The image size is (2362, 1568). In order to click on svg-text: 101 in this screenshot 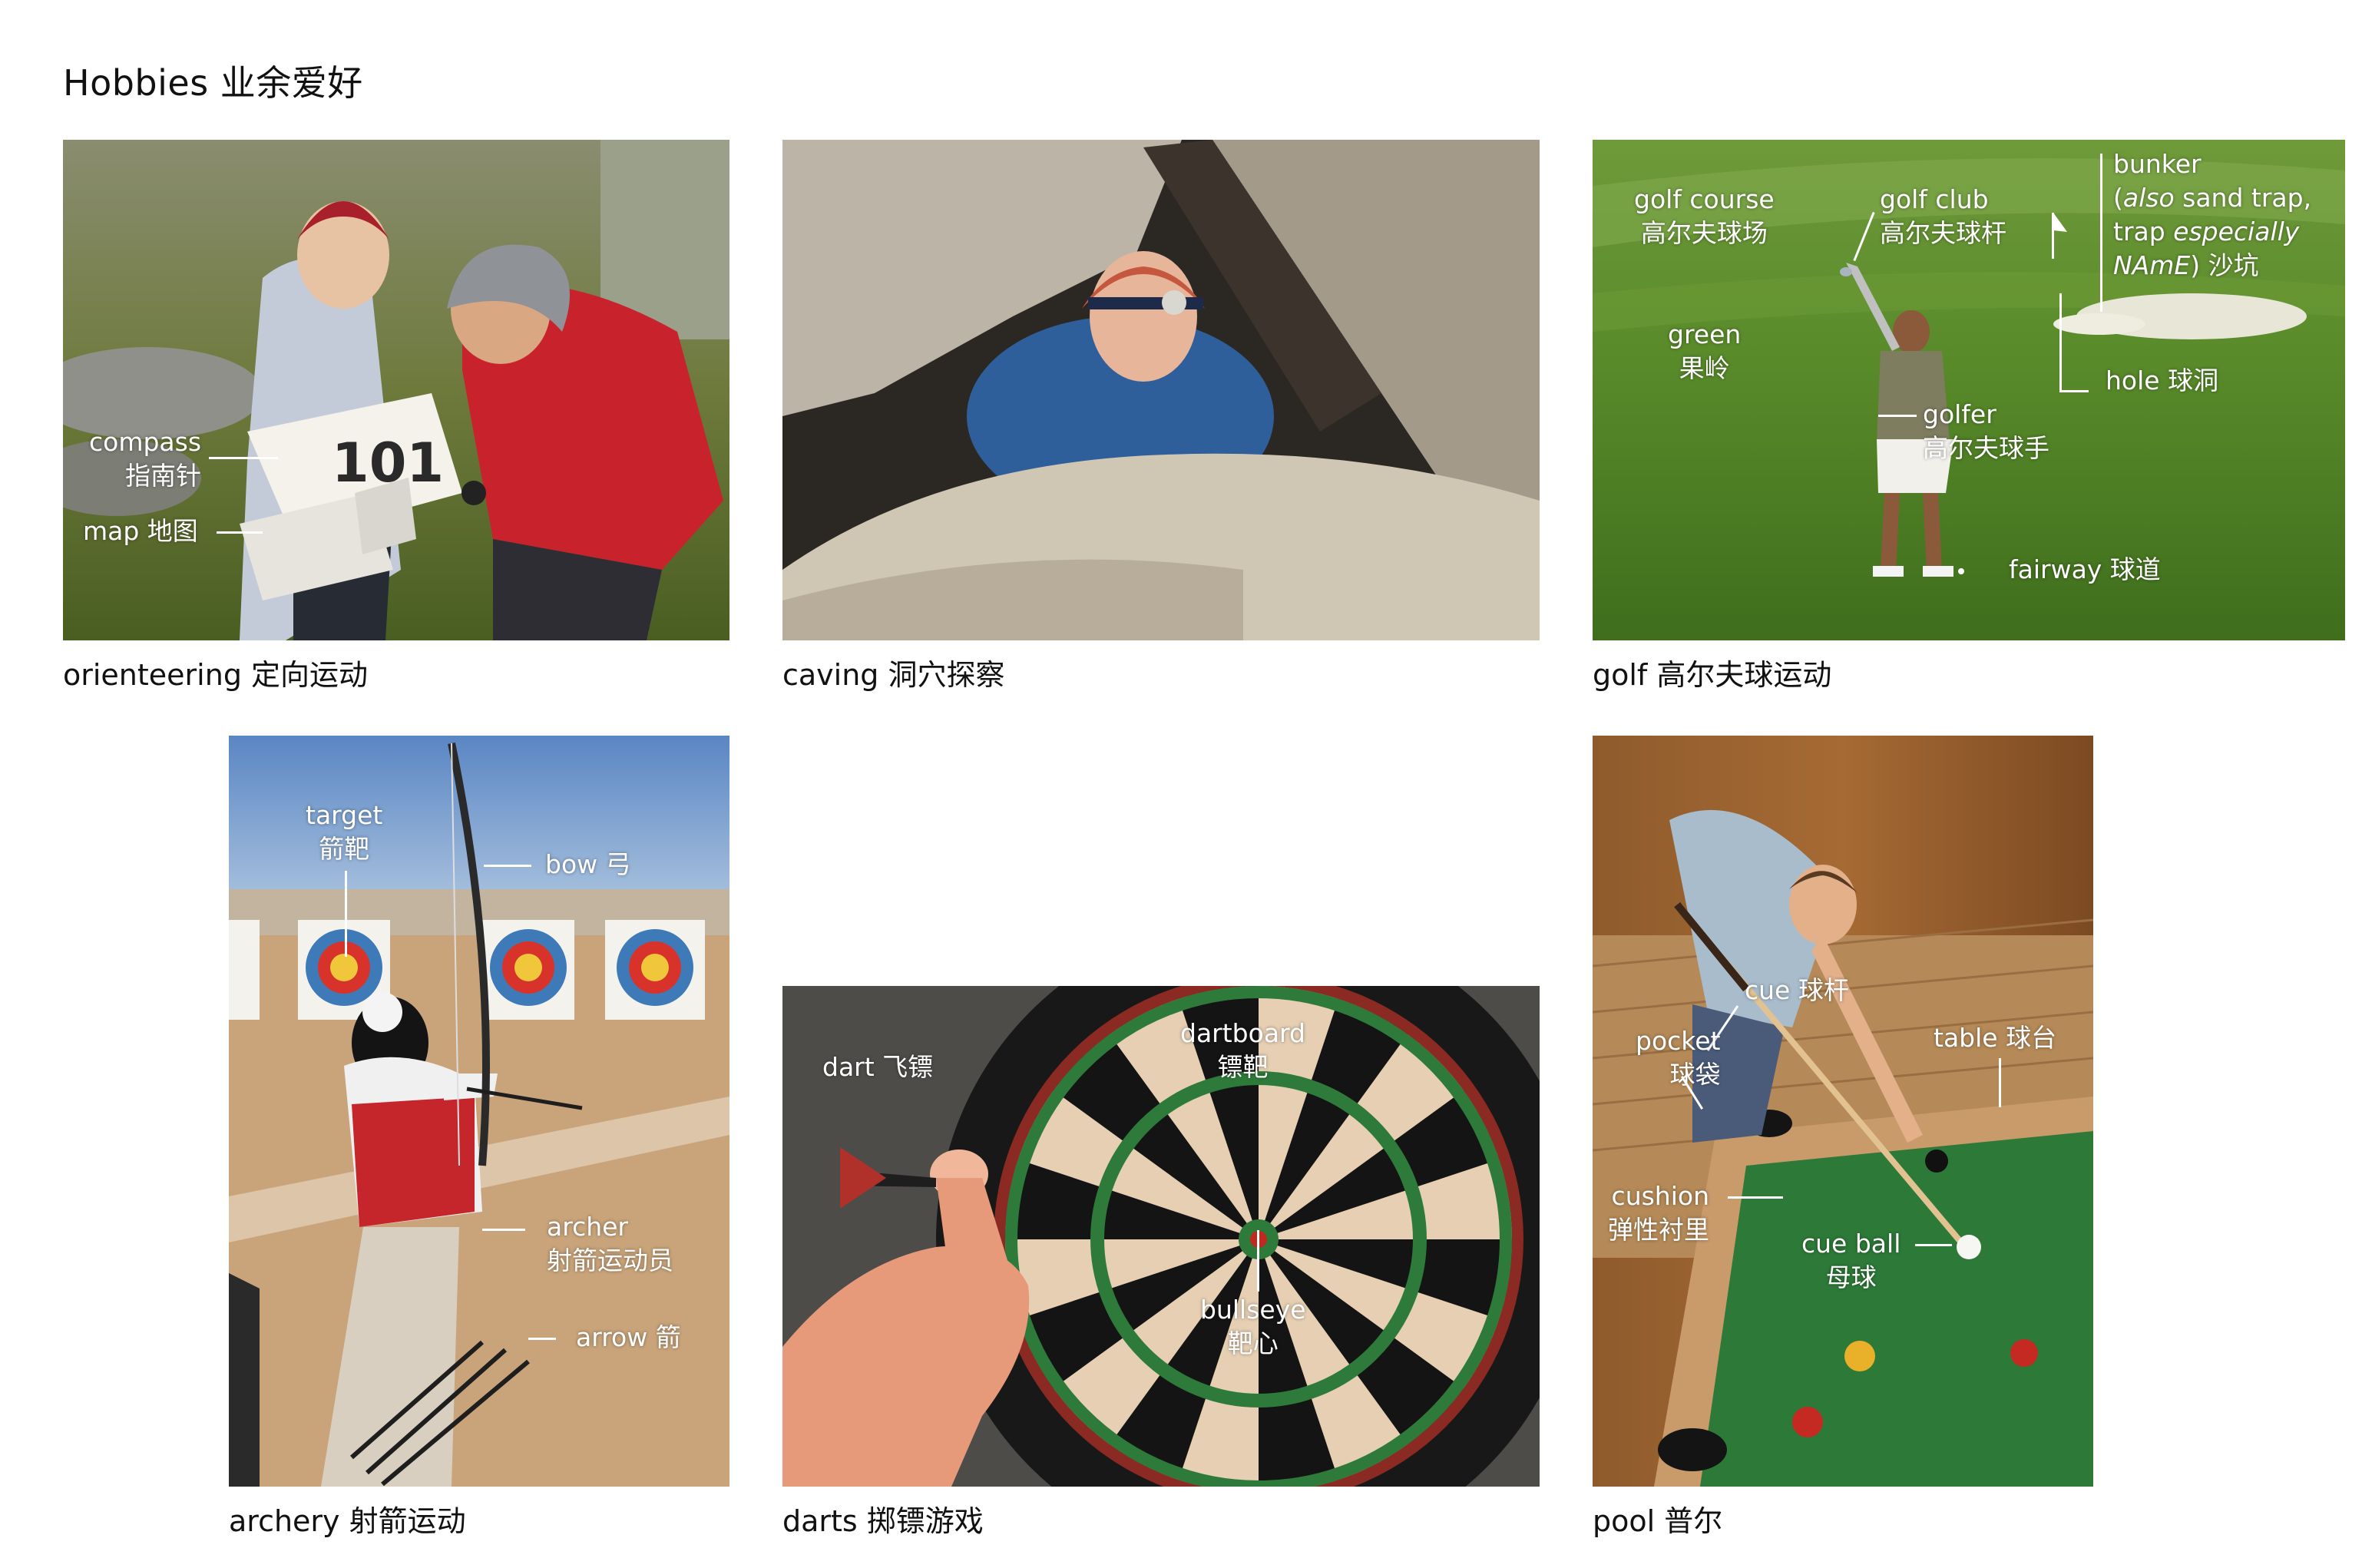, I will do `click(388, 463)`.